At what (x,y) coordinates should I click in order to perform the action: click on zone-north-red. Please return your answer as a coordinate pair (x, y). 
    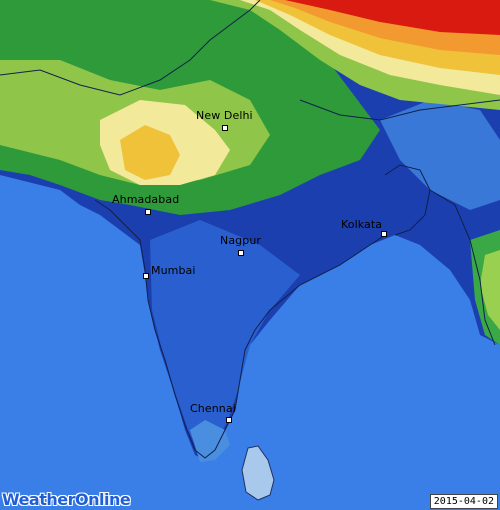
    Looking at the image, I should click on (392, 17).